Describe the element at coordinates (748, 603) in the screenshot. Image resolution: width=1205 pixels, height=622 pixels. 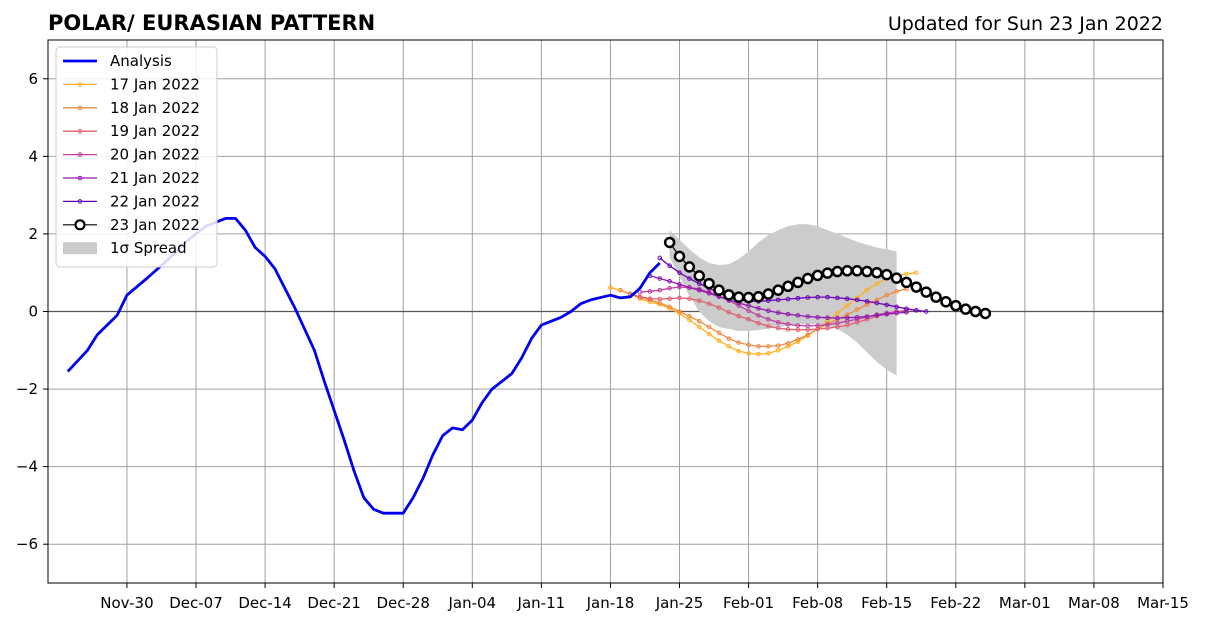
I see `x-tick-label: Feb-01` at that location.